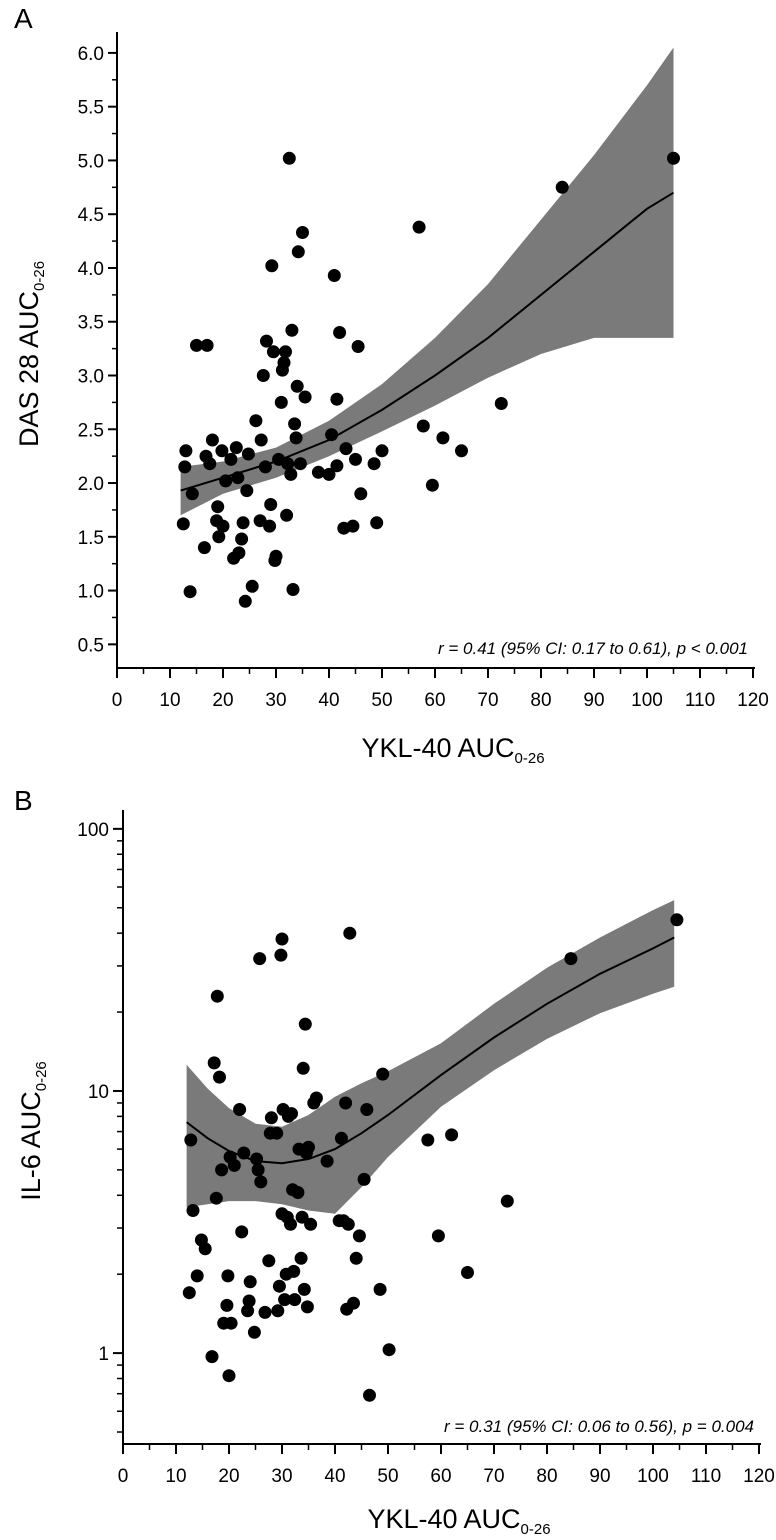 Image resolution: width=776 pixels, height=1540 pixels. Describe the element at coordinates (23, 18) in the screenshot. I see `panel-label: A` at that location.